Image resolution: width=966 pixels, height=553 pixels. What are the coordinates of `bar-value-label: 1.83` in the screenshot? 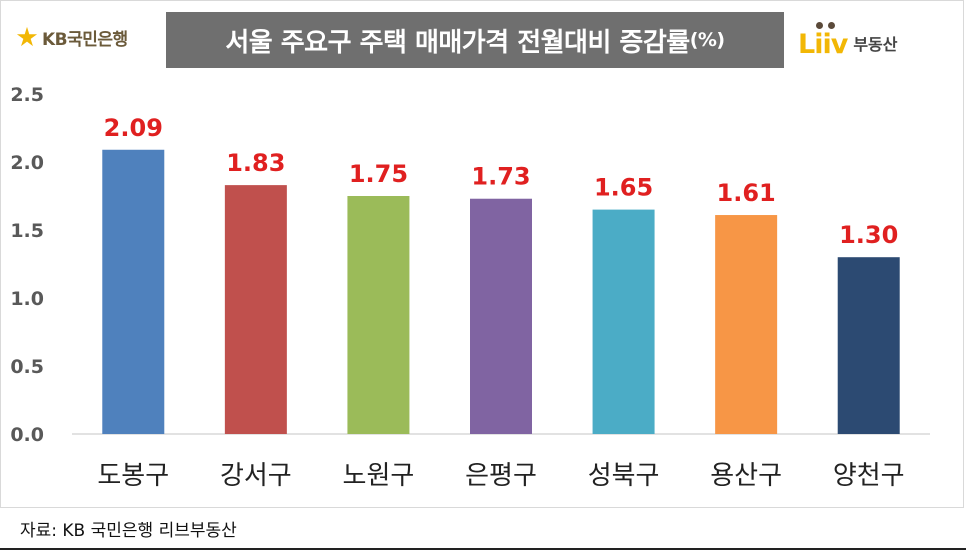 It's located at (255, 163).